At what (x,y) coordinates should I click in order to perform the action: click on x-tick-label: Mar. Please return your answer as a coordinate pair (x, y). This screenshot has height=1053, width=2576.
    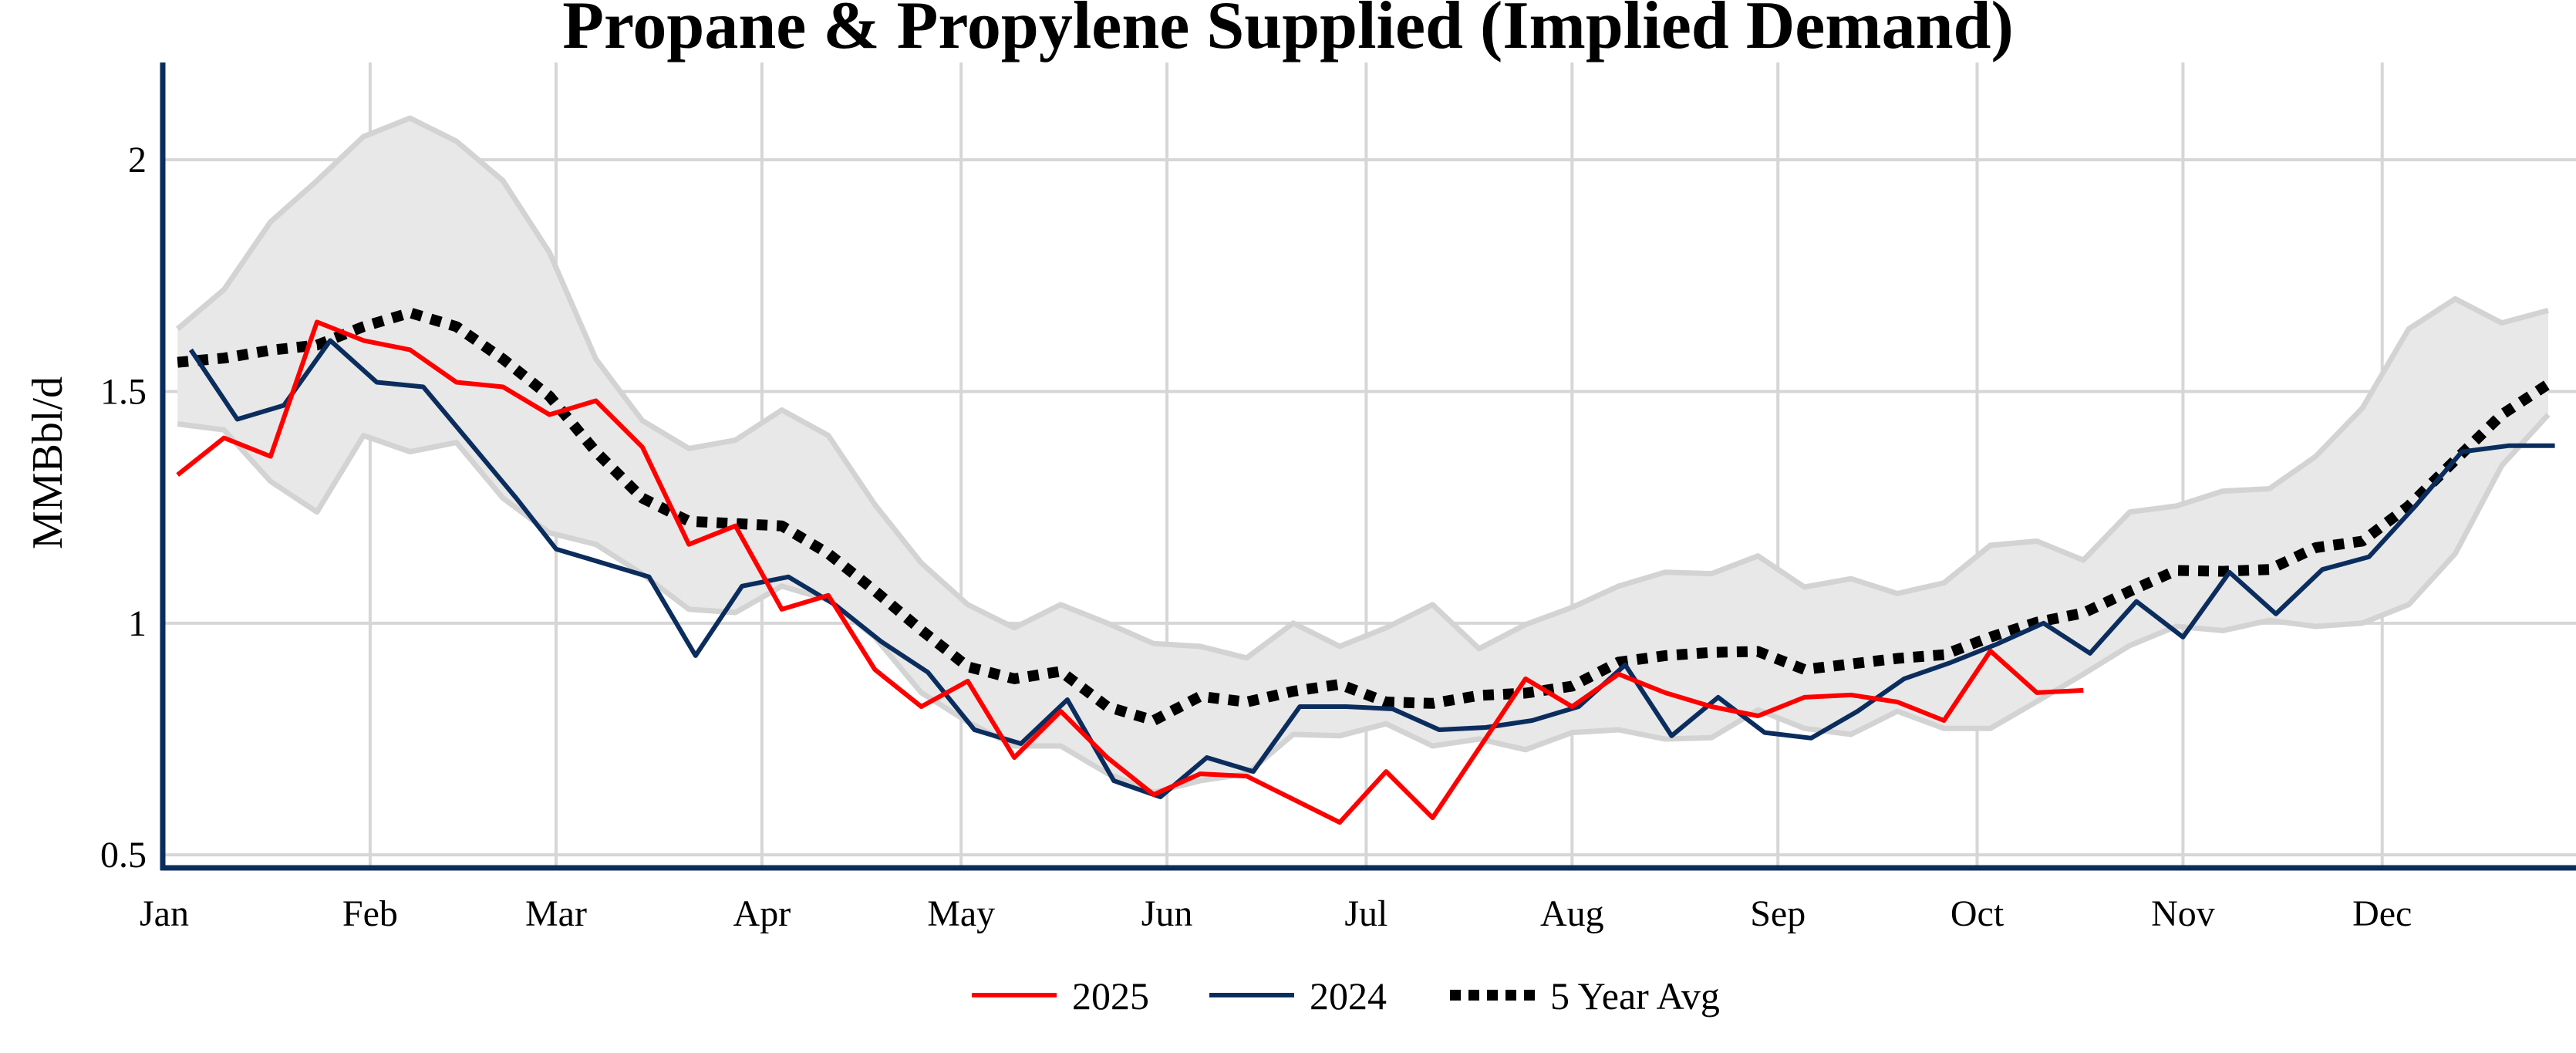
    Looking at the image, I should click on (556, 914).